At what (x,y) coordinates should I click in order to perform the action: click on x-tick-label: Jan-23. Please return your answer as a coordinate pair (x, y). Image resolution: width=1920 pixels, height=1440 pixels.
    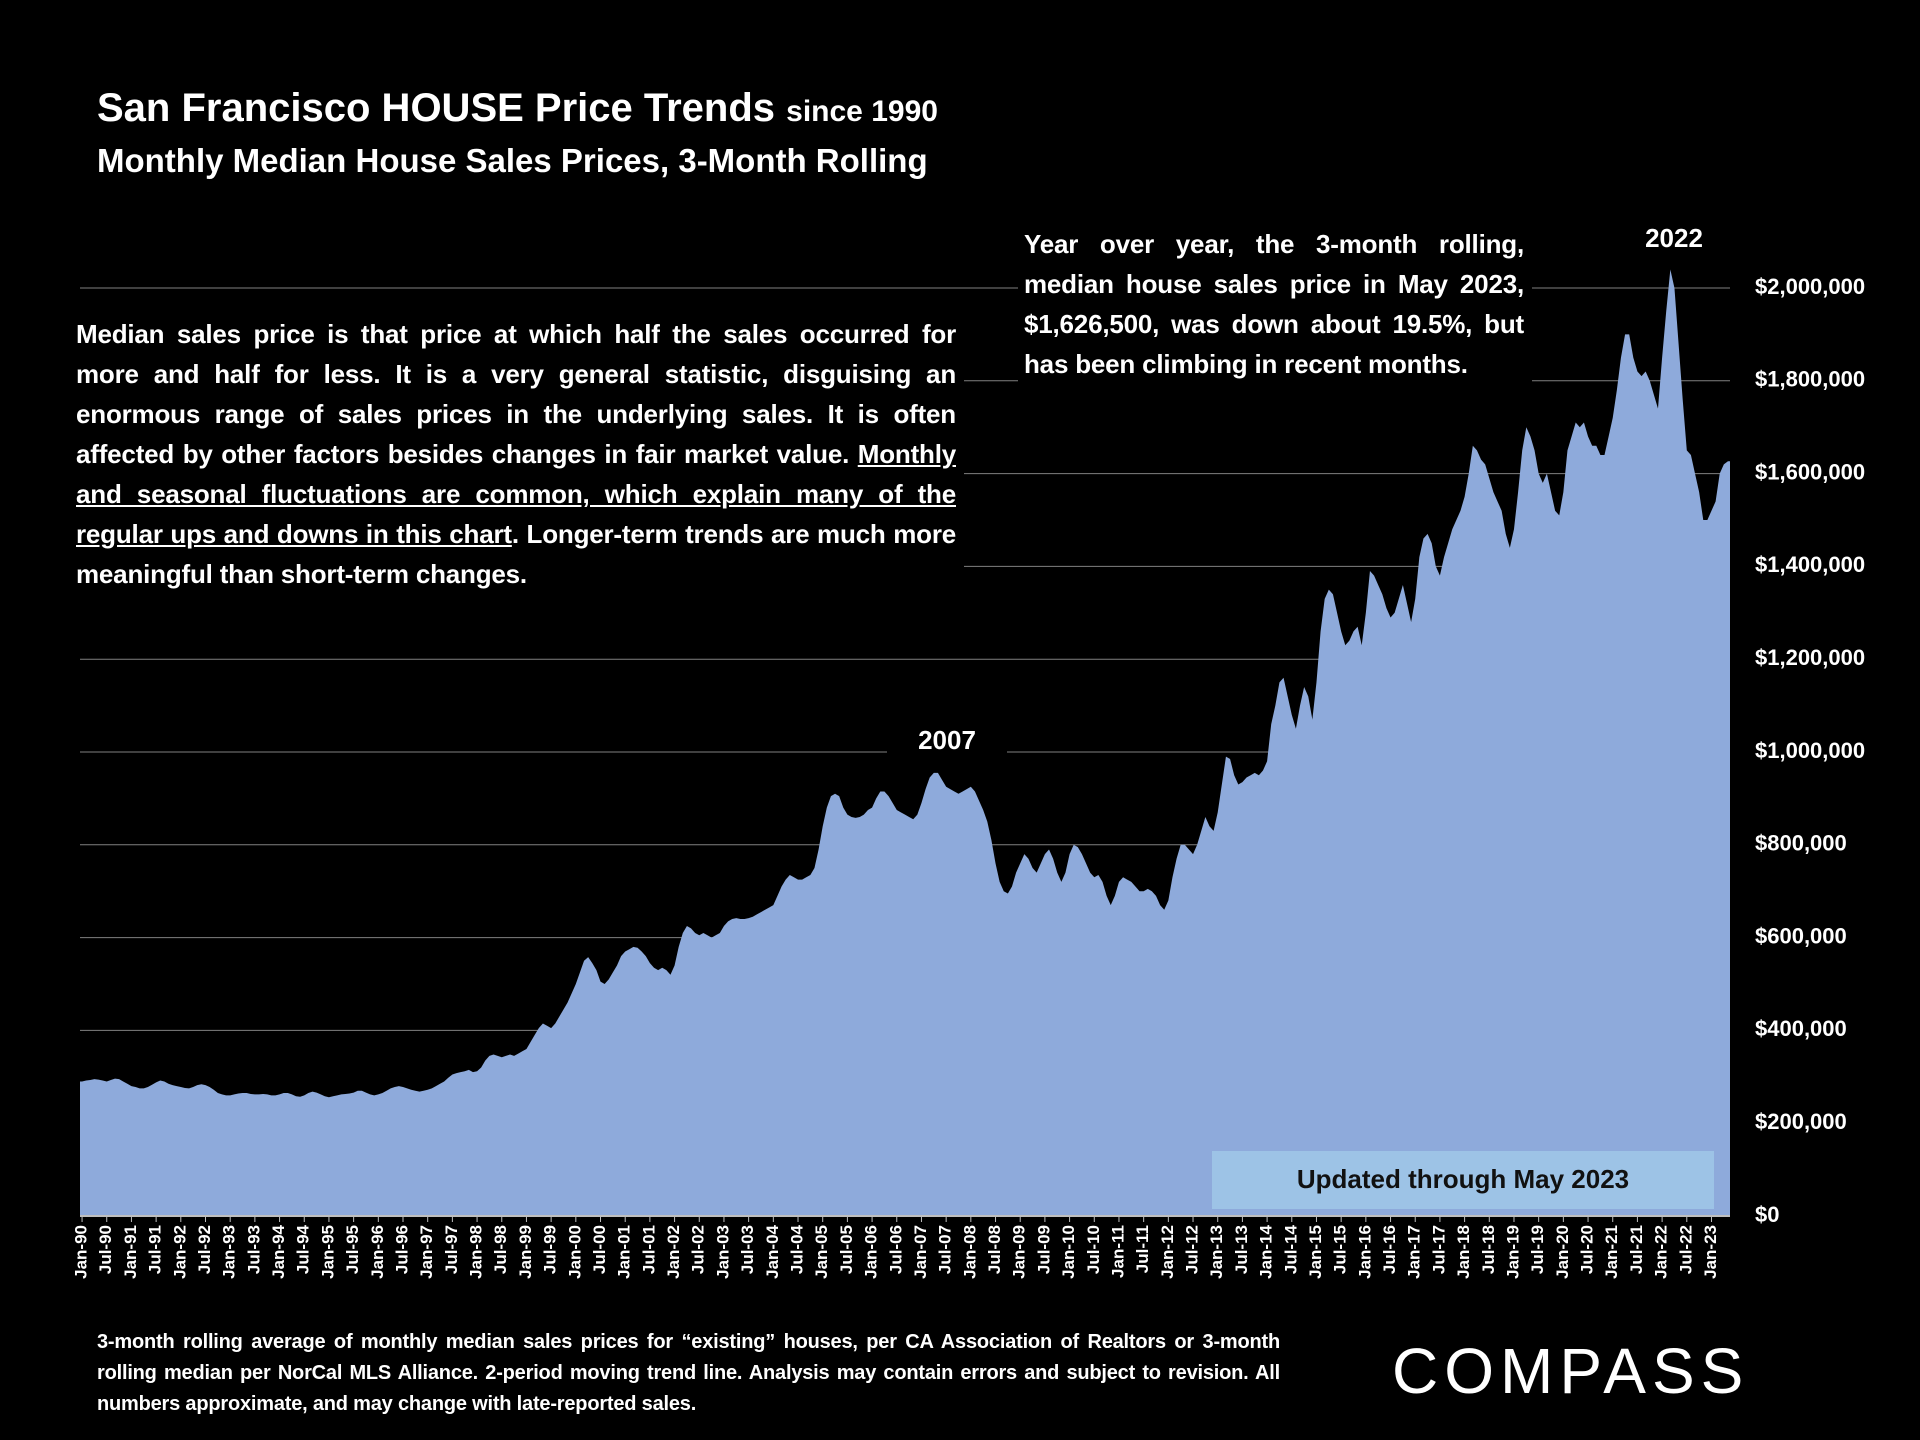
    Looking at the image, I should click on (1710, 1252).